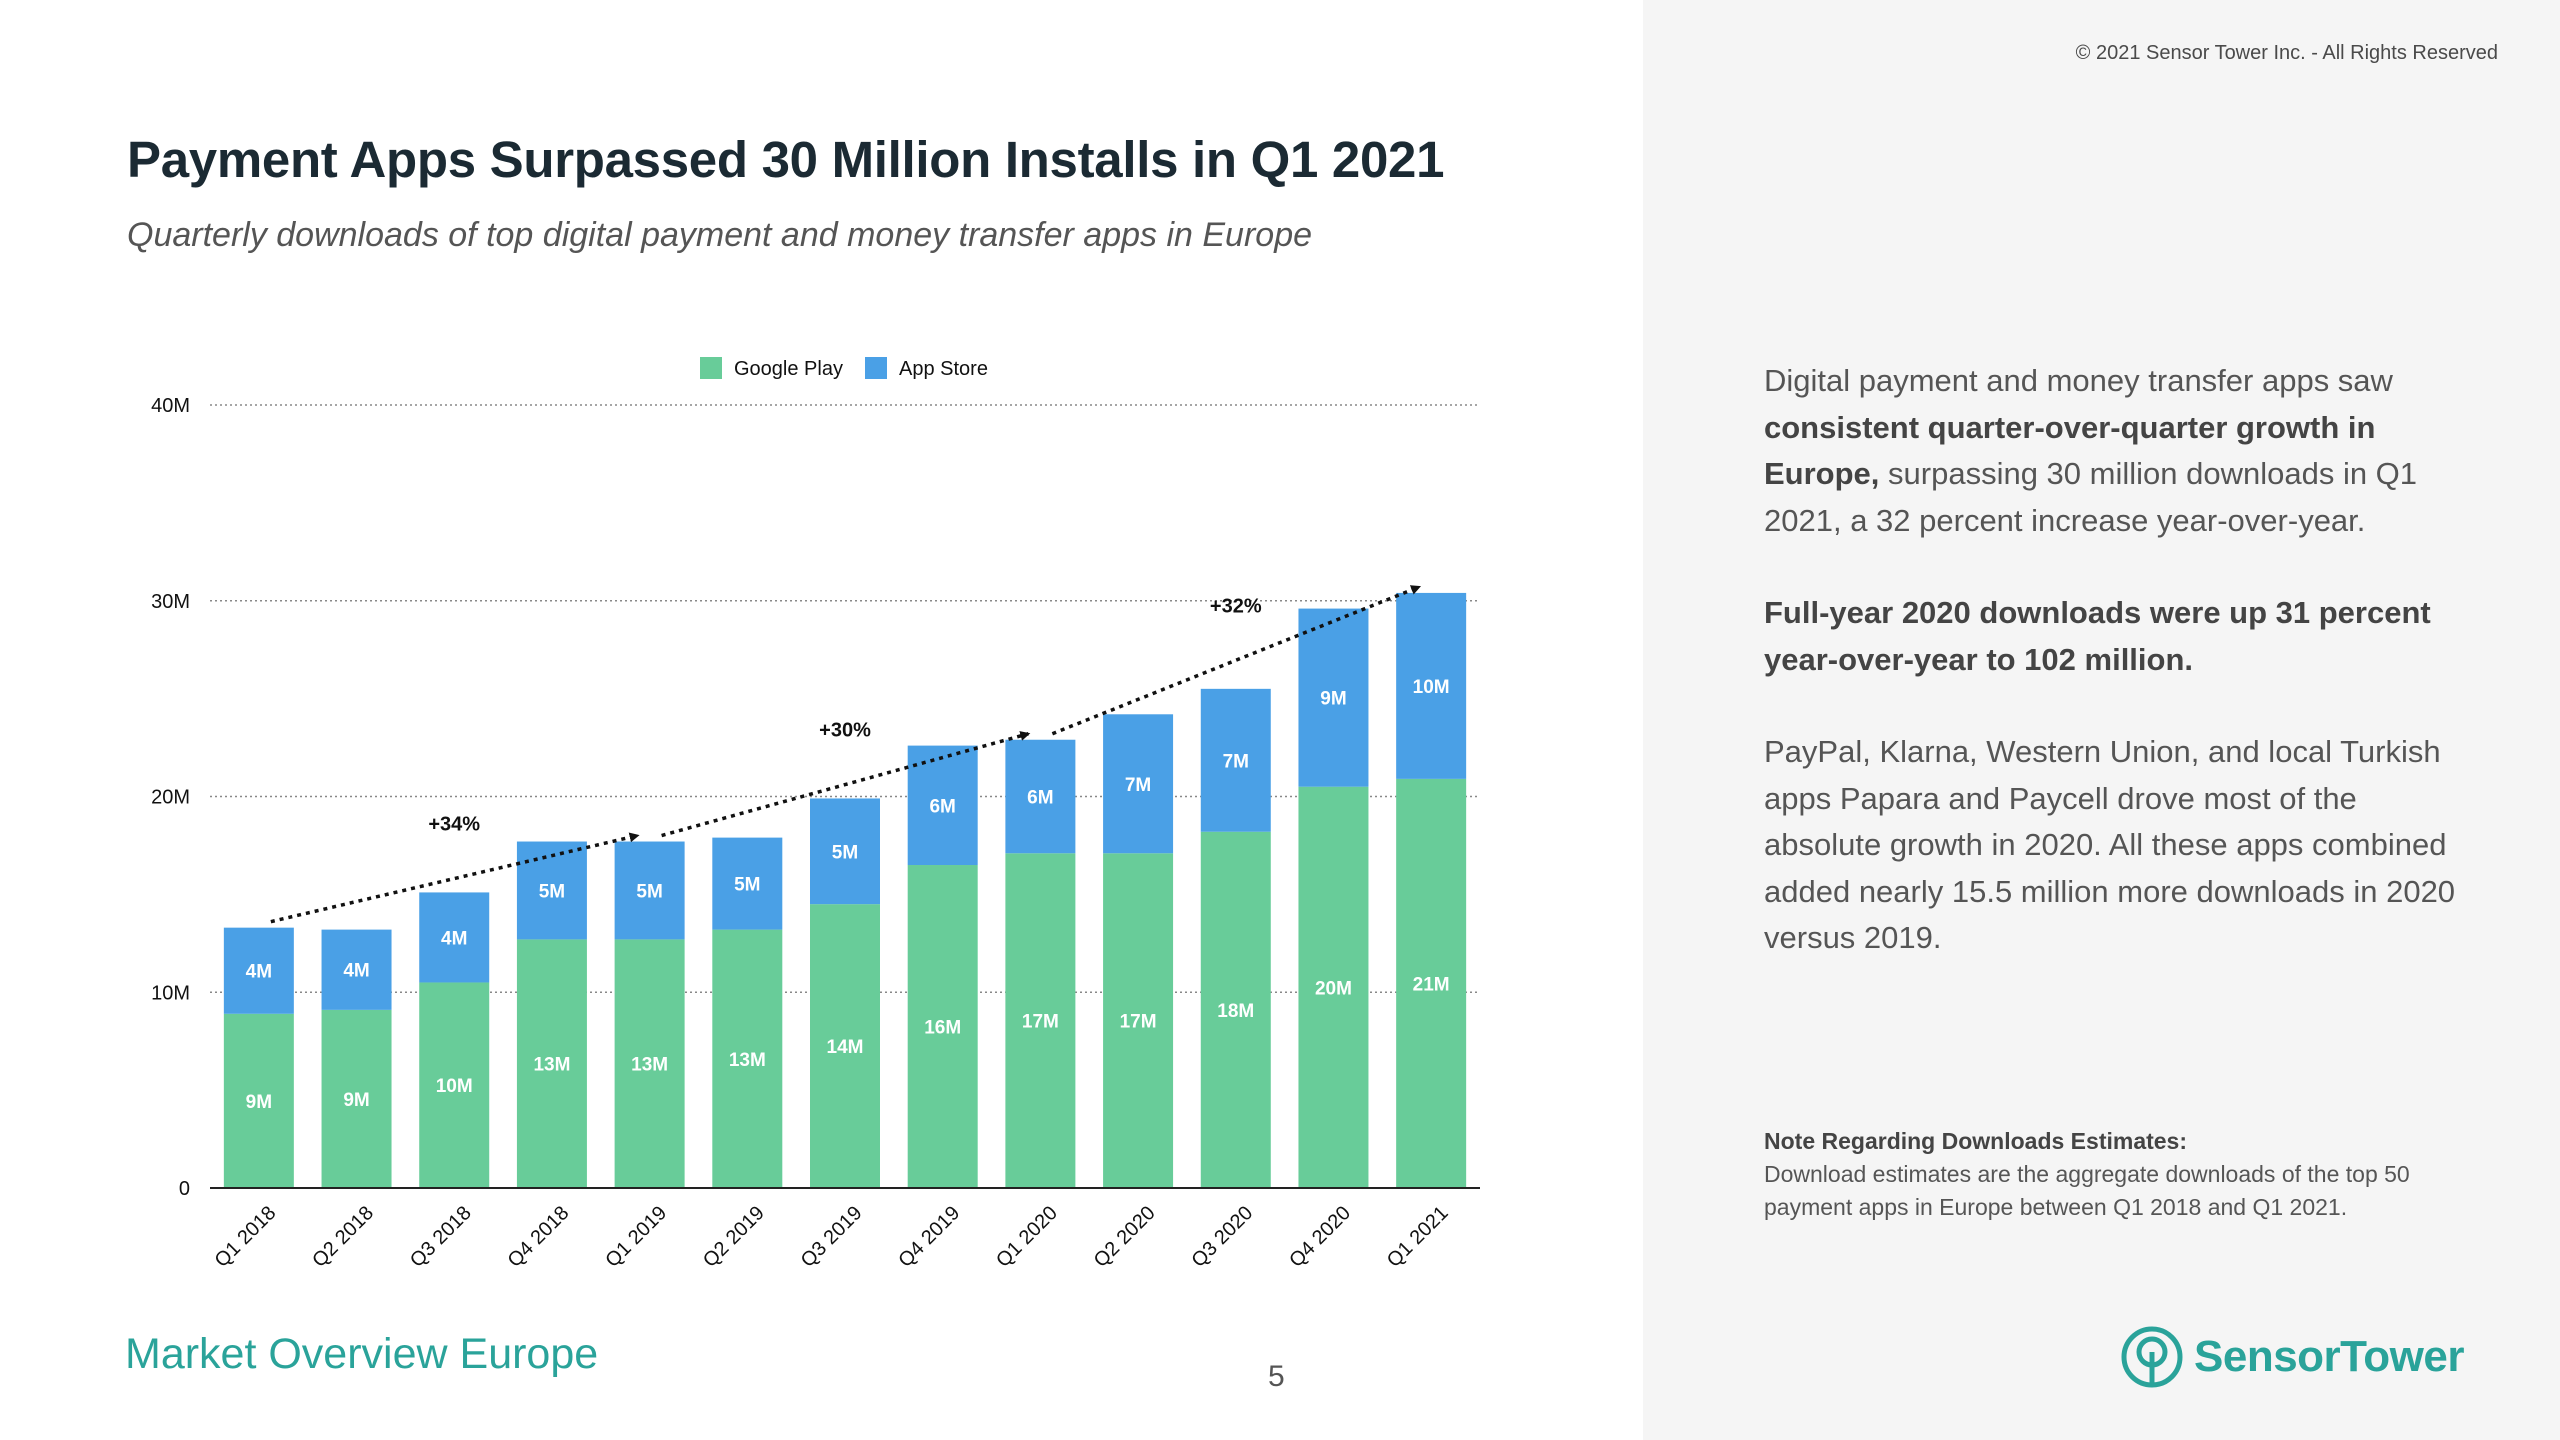 Image resolution: width=2560 pixels, height=1440 pixels. What do you see at coordinates (362, 1354) in the screenshot?
I see `section-title: Market Overview Europe` at bounding box center [362, 1354].